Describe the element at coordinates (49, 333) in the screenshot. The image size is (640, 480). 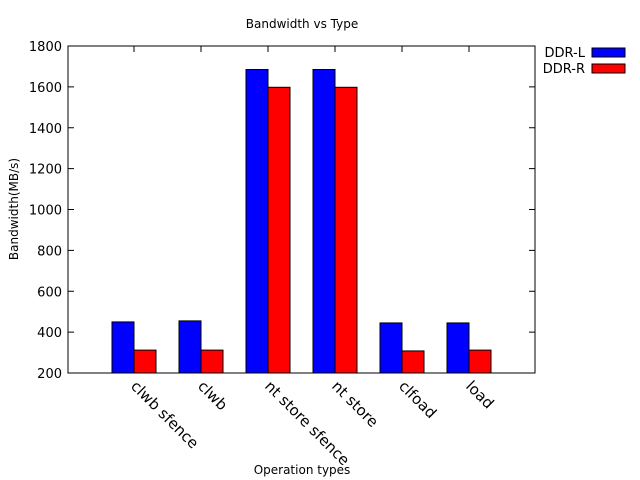
I see `y-tick-label: 400` at that location.